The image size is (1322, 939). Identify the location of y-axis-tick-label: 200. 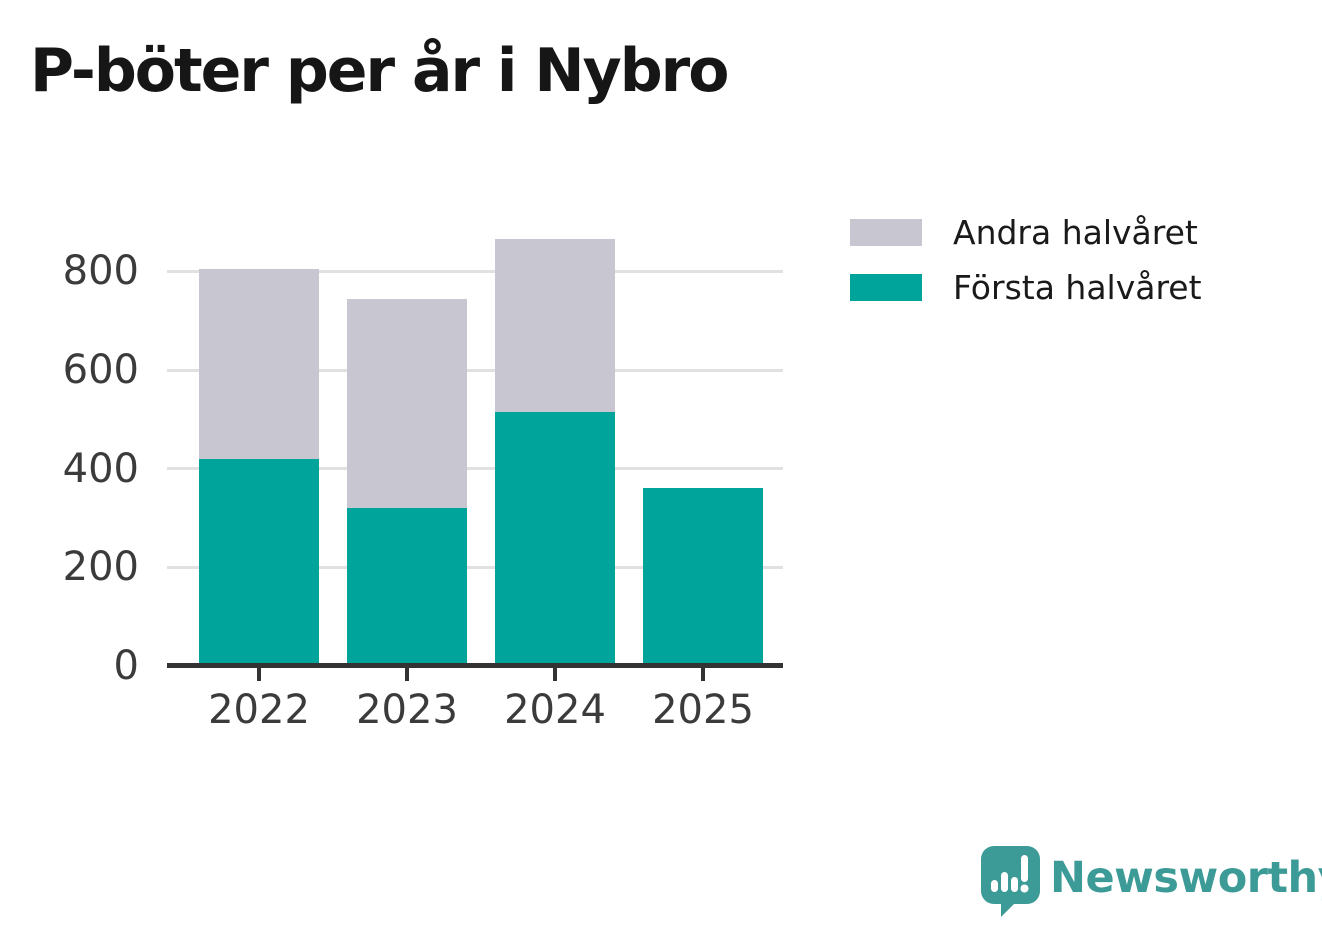
(100, 567).